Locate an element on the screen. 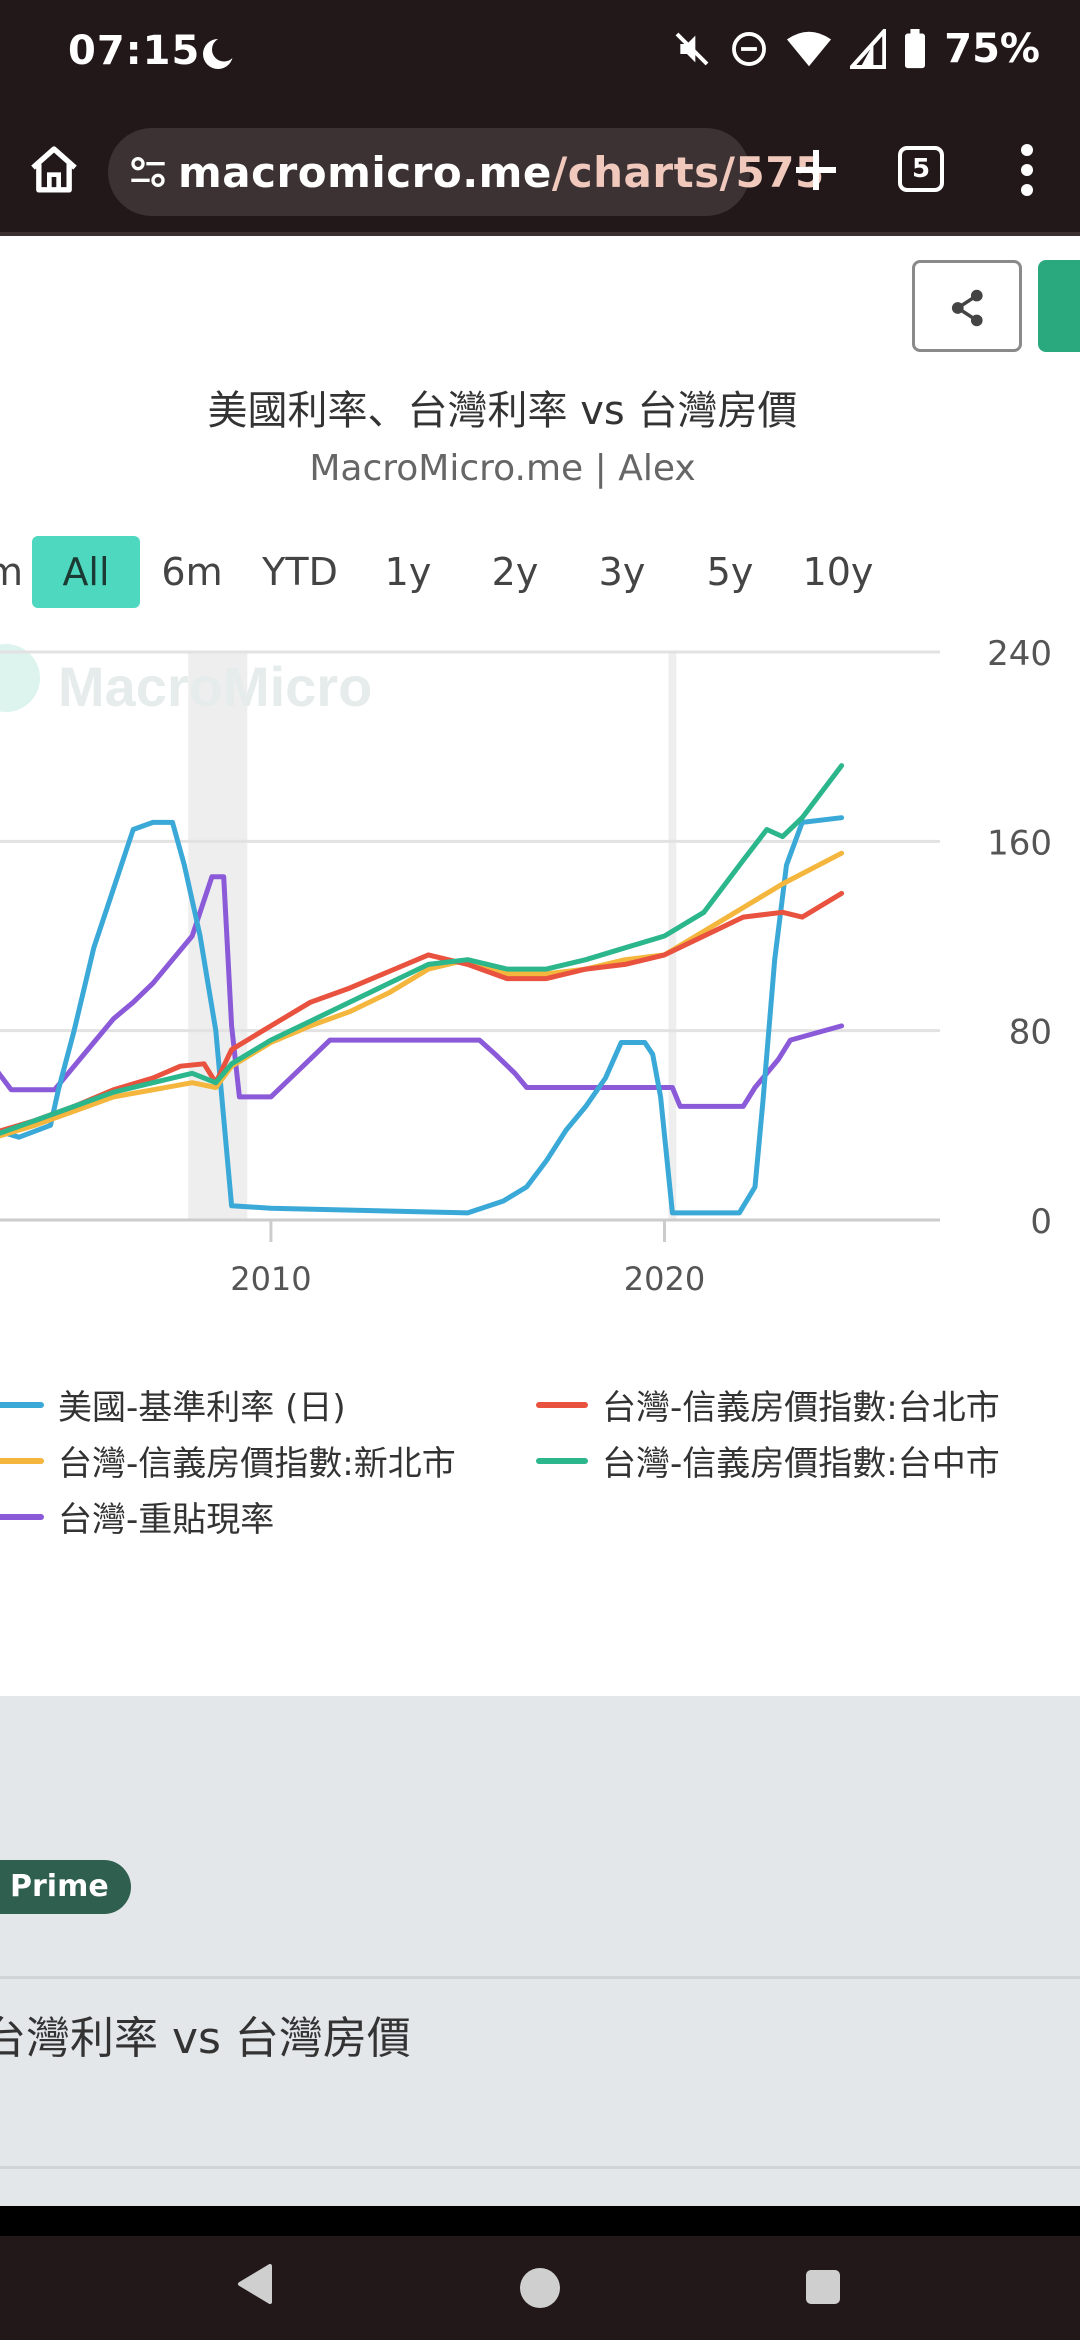 The height and width of the screenshot is (2340, 1080). range-button: m is located at coordinates (12, 572).